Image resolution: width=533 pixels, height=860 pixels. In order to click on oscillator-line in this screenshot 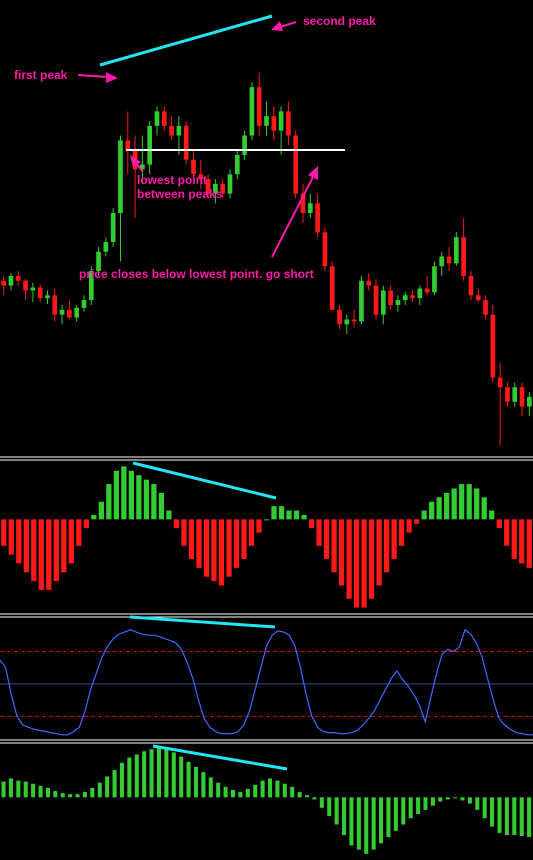, I will do `click(266, 682)`.